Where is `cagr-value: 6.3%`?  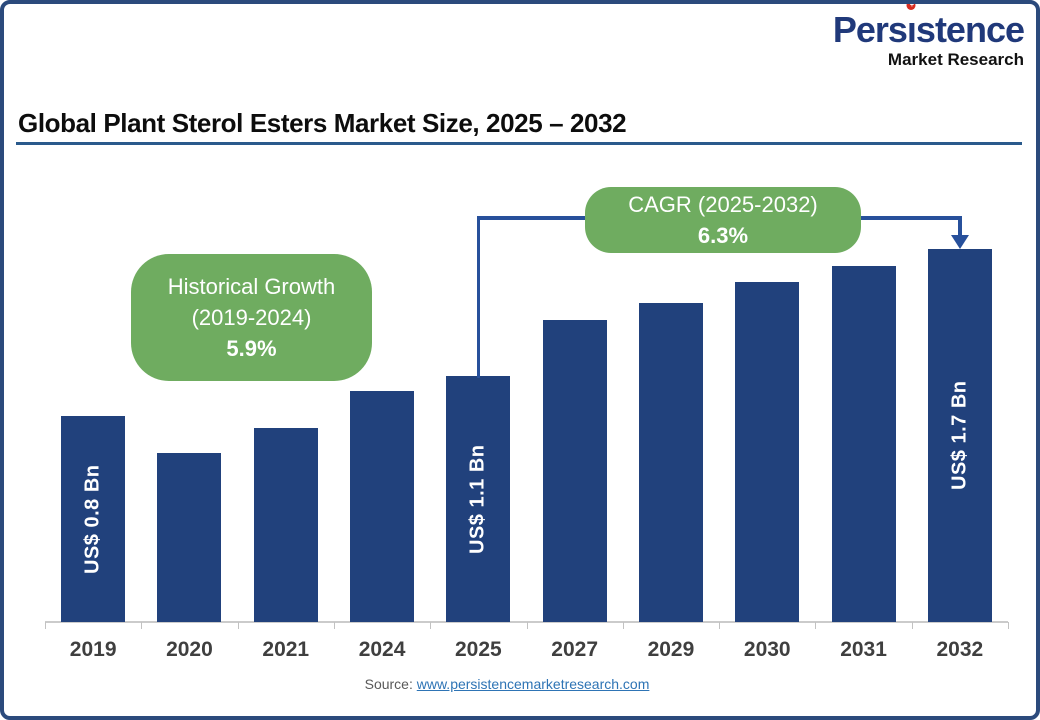 cagr-value: 6.3% is located at coordinates (723, 235).